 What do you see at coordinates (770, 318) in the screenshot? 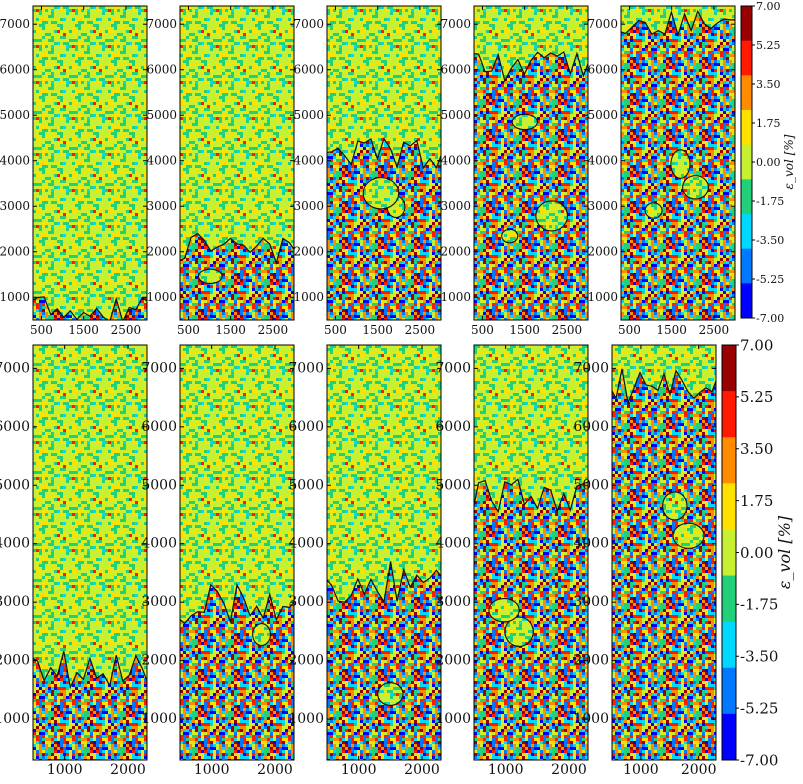
I see `colorbar-tick-label: -7.00` at bounding box center [770, 318].